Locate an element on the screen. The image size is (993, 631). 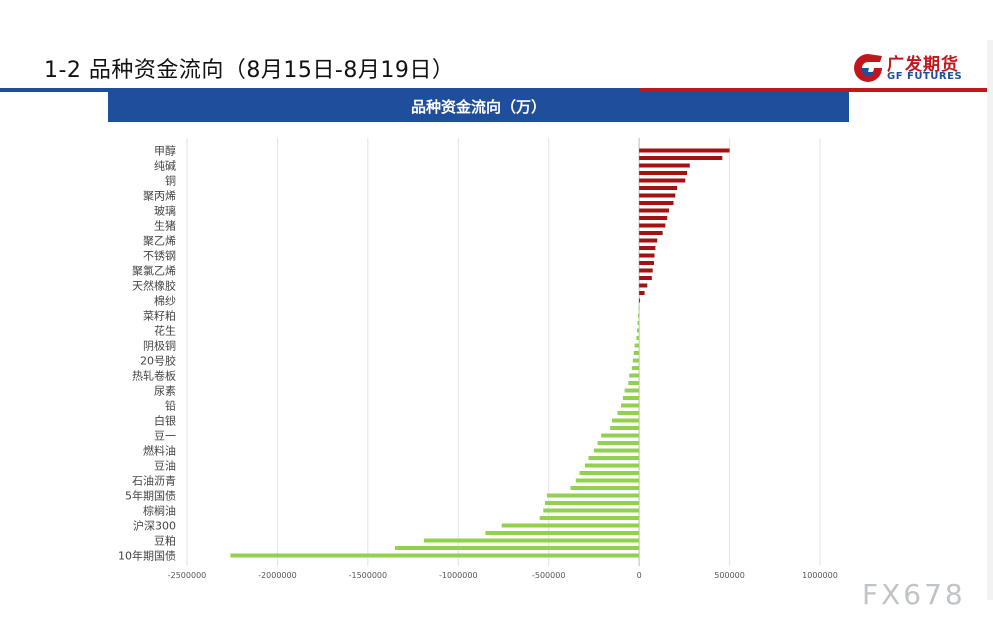
y-tick-label: 豆一 is located at coordinates (165, 436).